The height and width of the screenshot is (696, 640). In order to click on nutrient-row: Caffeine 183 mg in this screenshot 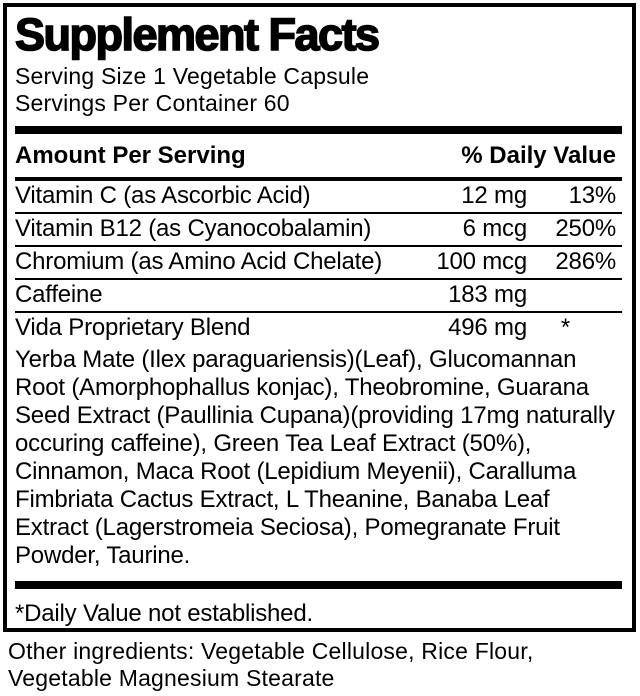, I will do `click(318, 296)`.